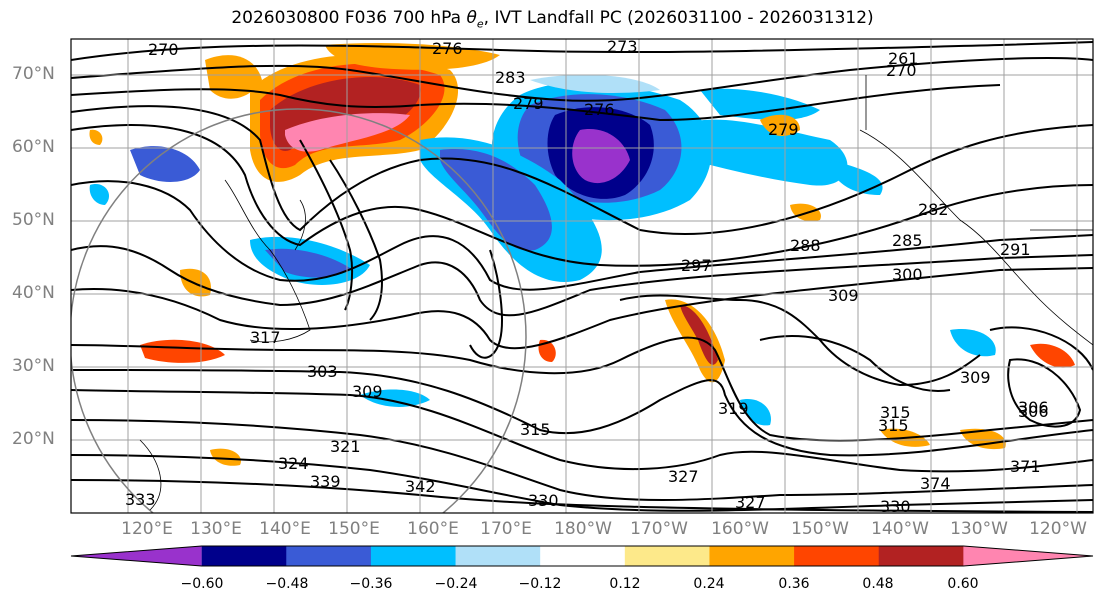 The image size is (1105, 606). What do you see at coordinates (322, 371) in the screenshot?
I see `contour-label: 303` at bounding box center [322, 371].